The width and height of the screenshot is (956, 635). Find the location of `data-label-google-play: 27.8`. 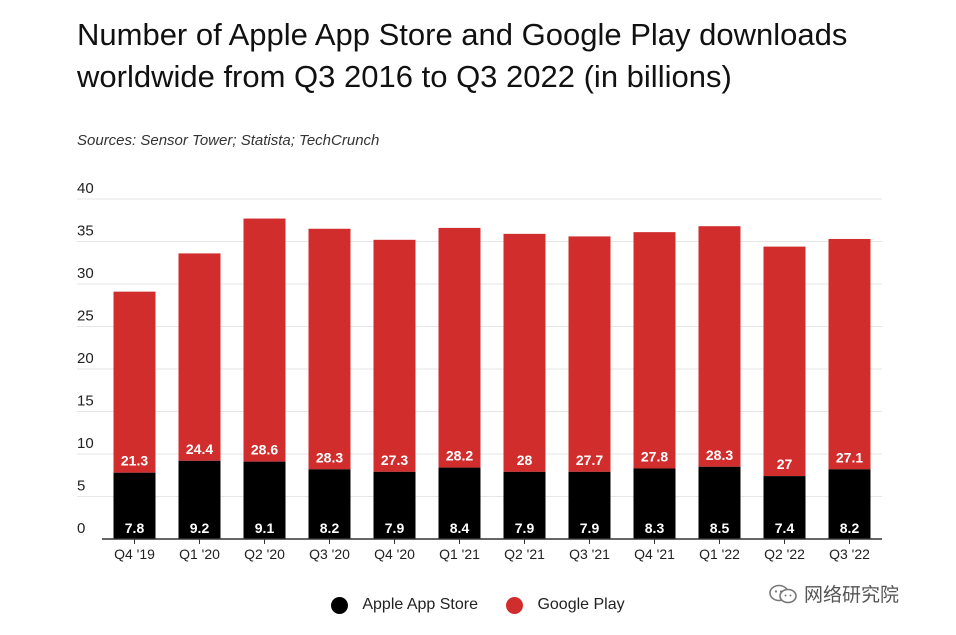

data-label-google-play: 27.8 is located at coordinates (654, 456).